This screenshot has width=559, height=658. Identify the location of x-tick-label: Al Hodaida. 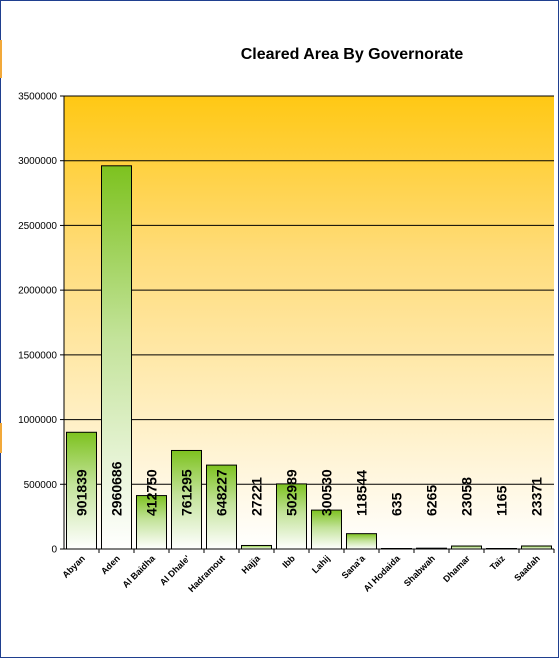
(382, 573).